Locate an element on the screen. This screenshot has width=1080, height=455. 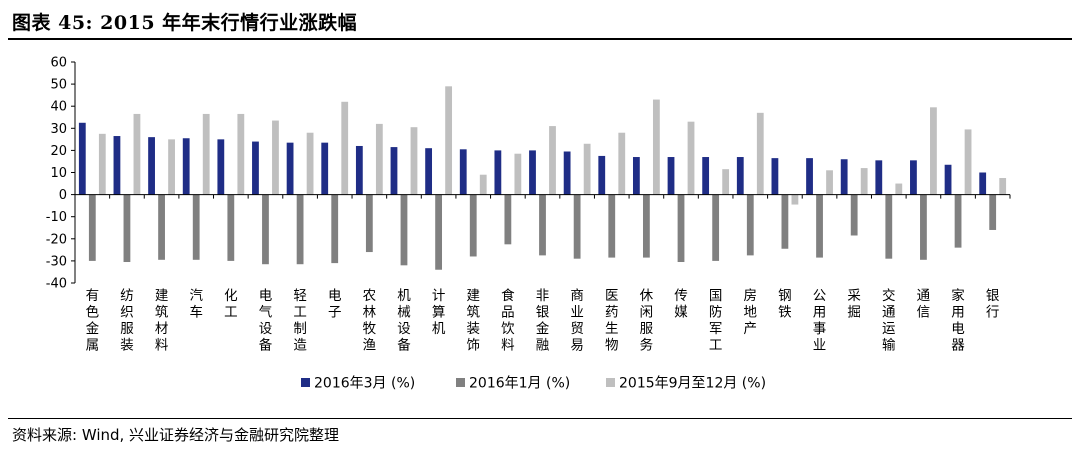
category-label: 纺织服装 is located at coordinates (127, 321).